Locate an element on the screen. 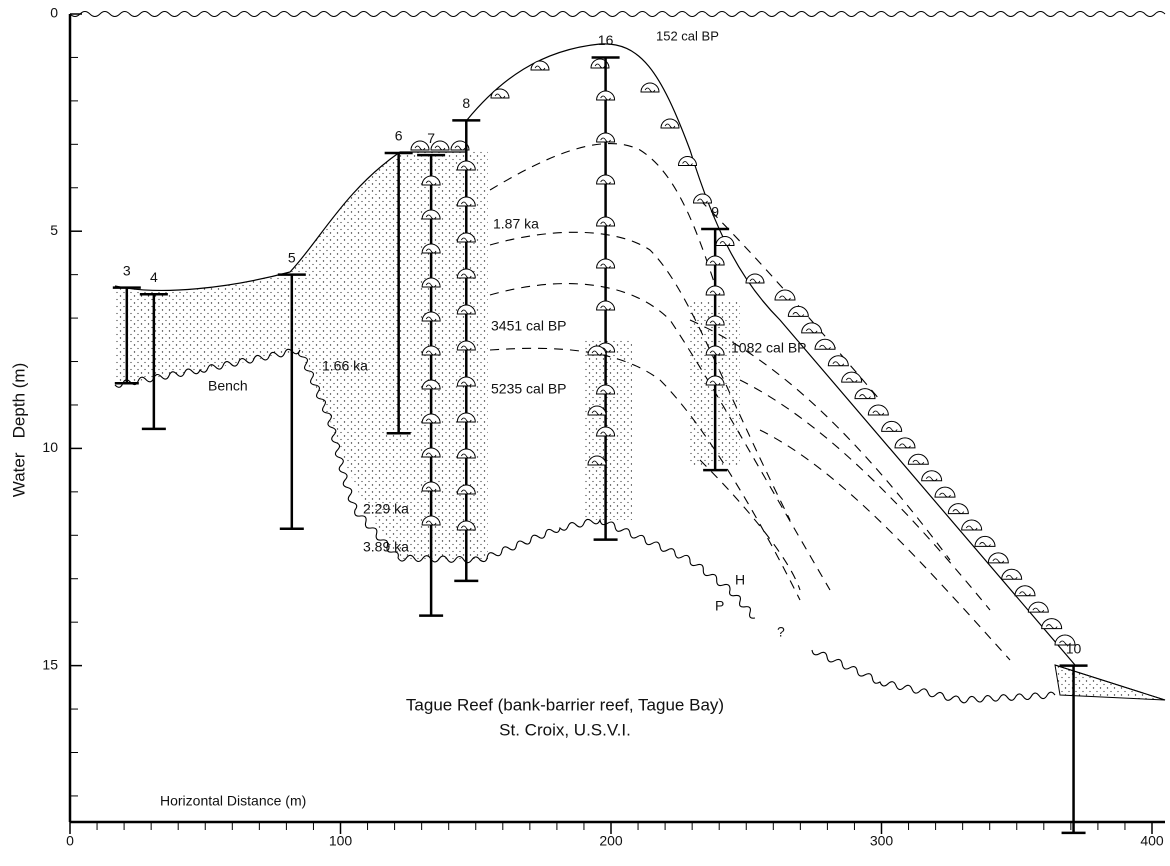  facies-label: ? is located at coordinates (781, 632).